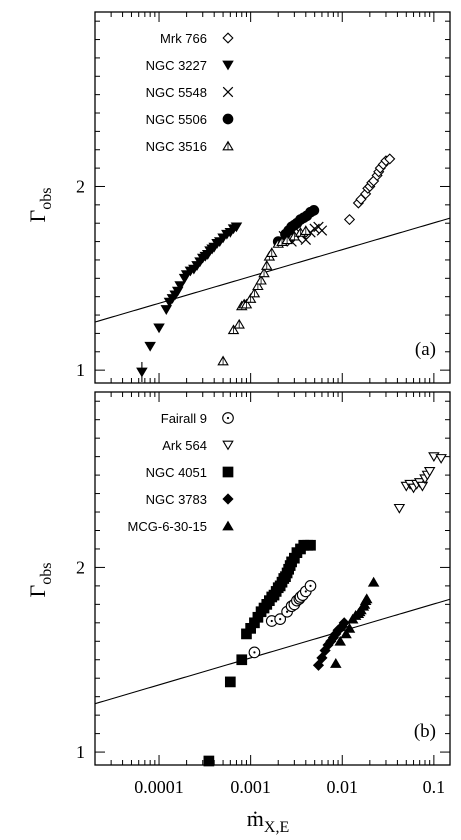  I want to click on panel-a-y-tick-label: 1, so click(80, 370).